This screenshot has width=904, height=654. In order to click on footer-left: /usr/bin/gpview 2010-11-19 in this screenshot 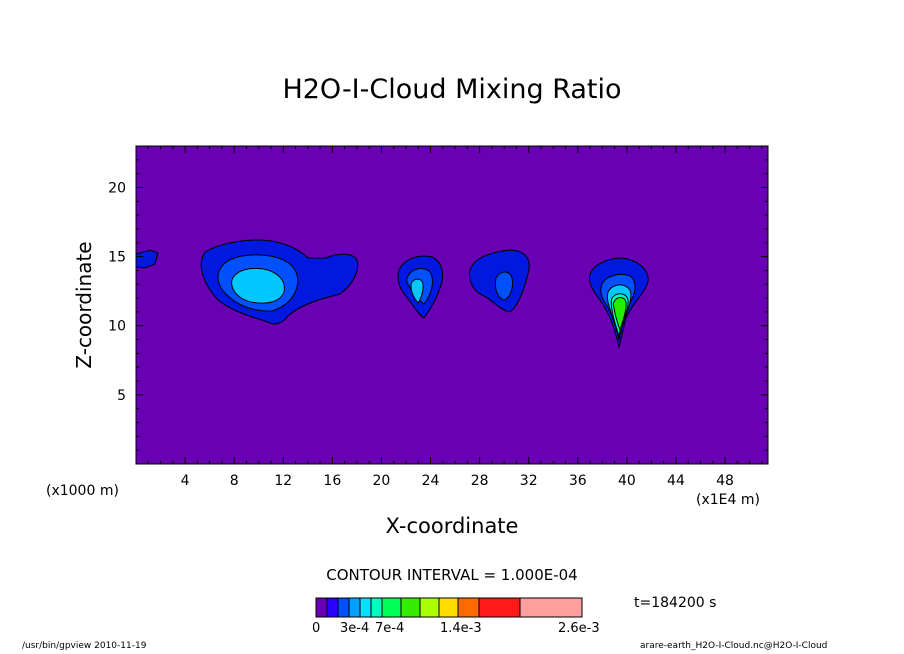, I will do `click(84, 646)`.